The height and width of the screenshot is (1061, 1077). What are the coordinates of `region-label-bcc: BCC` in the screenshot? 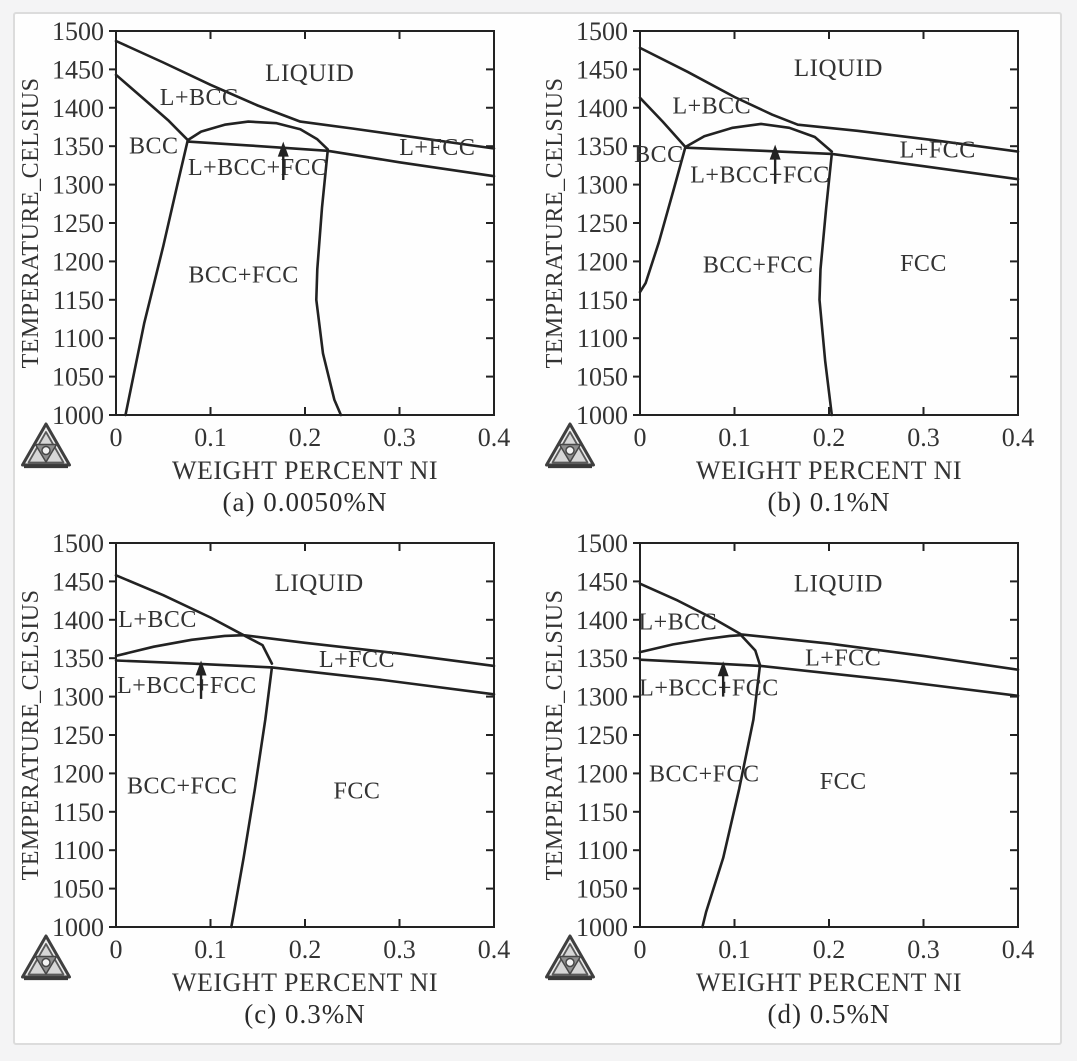 It's located at (154, 146).